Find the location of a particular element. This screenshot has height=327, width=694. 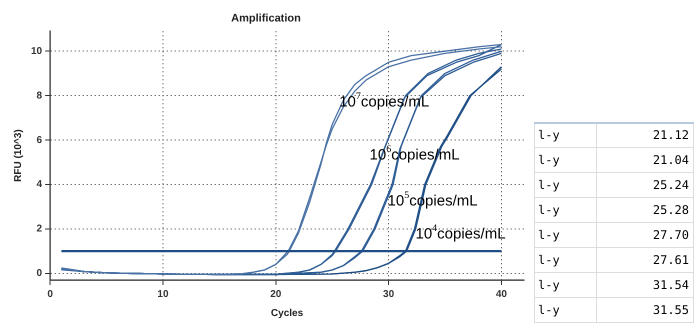

y-tick-label: 0 is located at coordinates (39, 274).